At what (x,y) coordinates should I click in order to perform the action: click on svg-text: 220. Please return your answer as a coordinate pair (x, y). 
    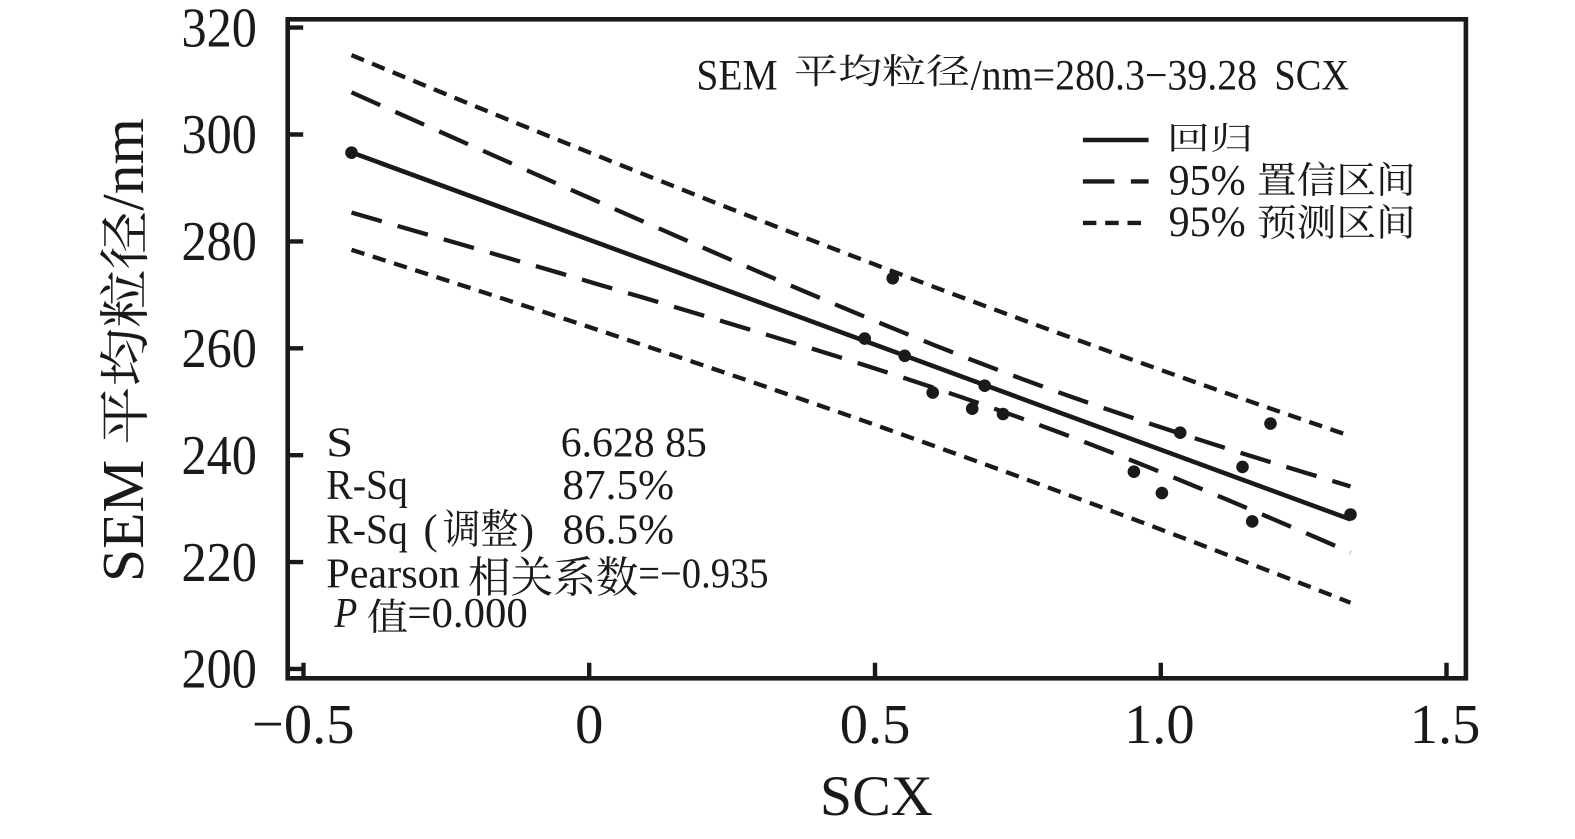
    Looking at the image, I should click on (219, 561).